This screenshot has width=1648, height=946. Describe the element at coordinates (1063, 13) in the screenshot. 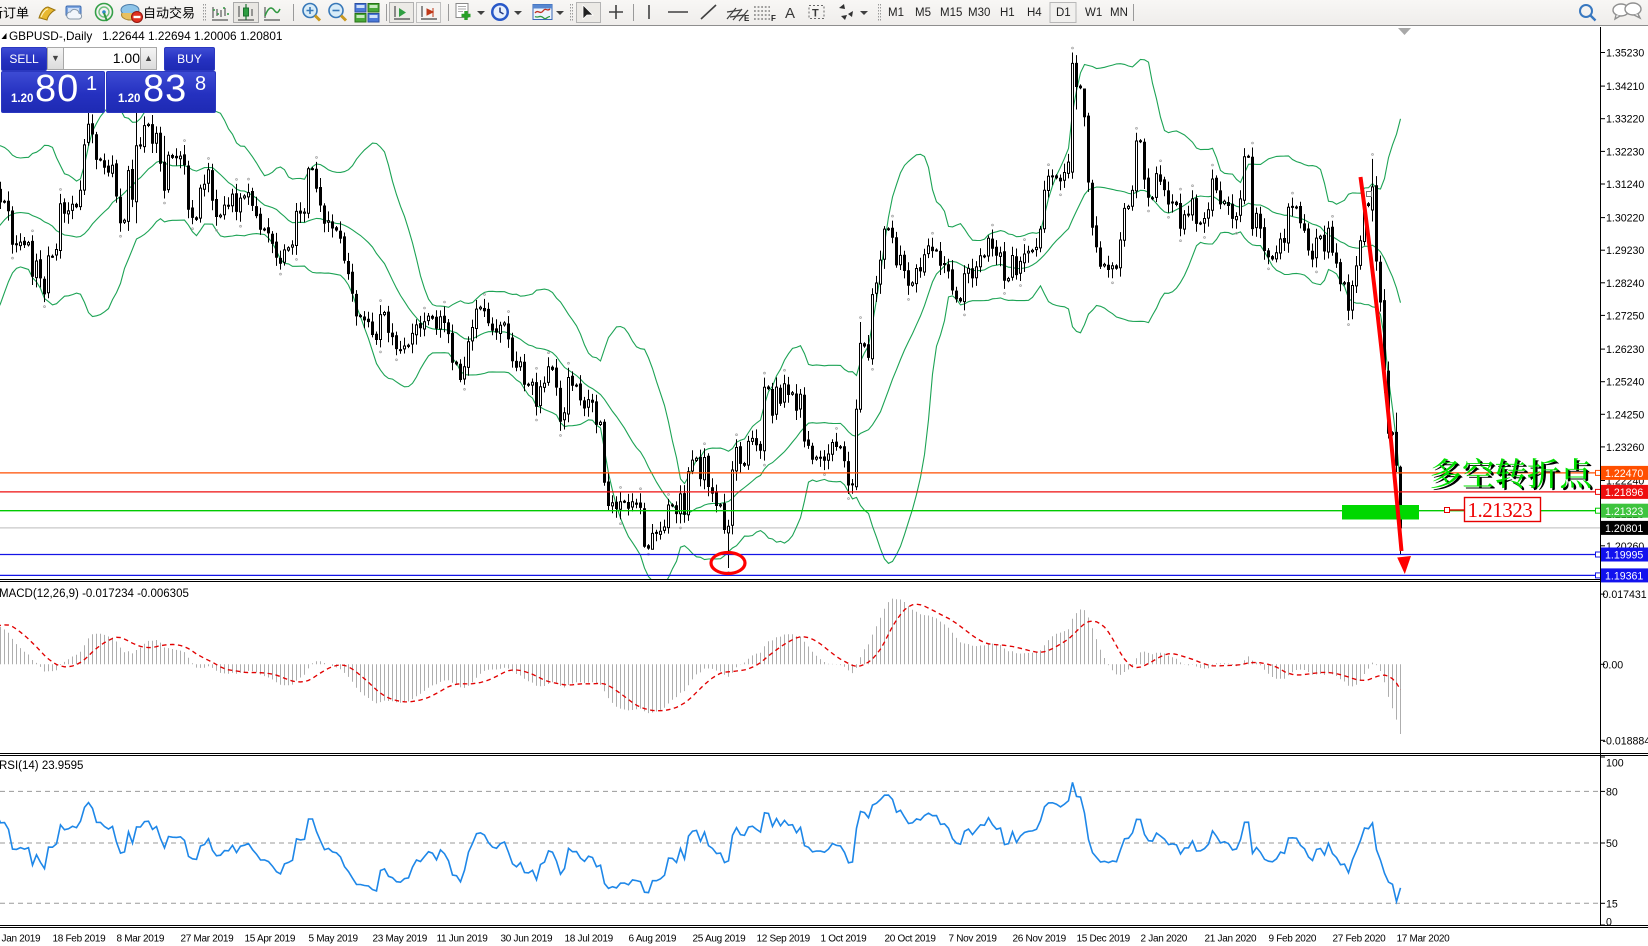

I see `svg-text: D1` at that location.